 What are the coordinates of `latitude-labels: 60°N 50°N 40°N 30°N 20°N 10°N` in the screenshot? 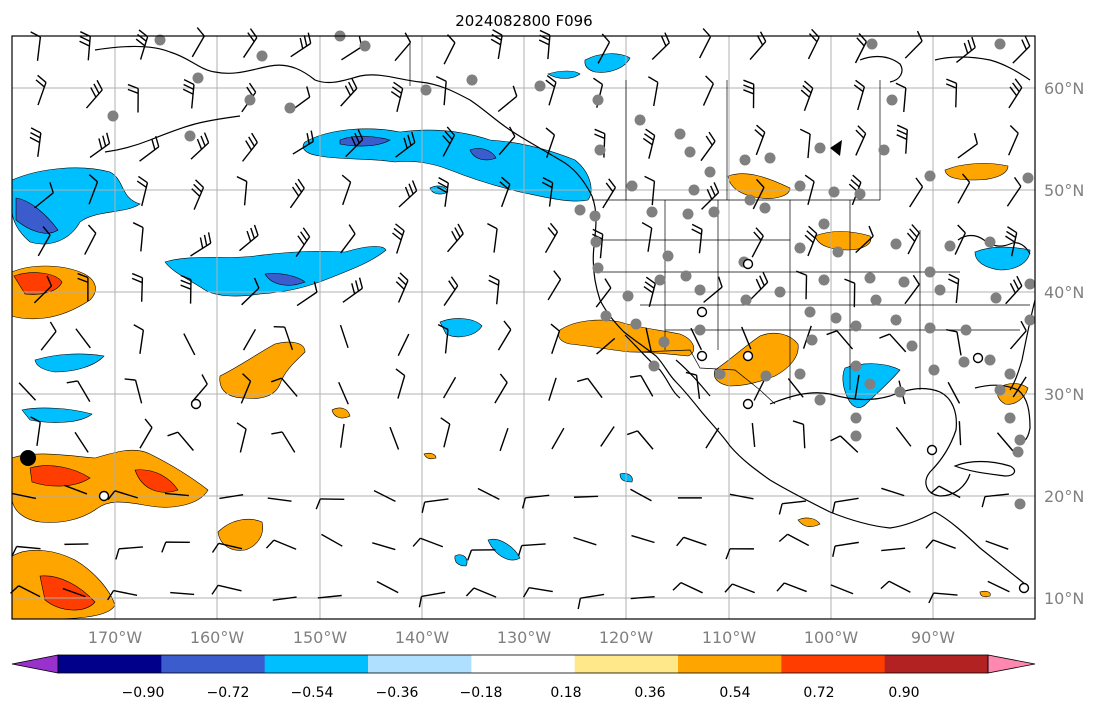 It's located at (1064, 343).